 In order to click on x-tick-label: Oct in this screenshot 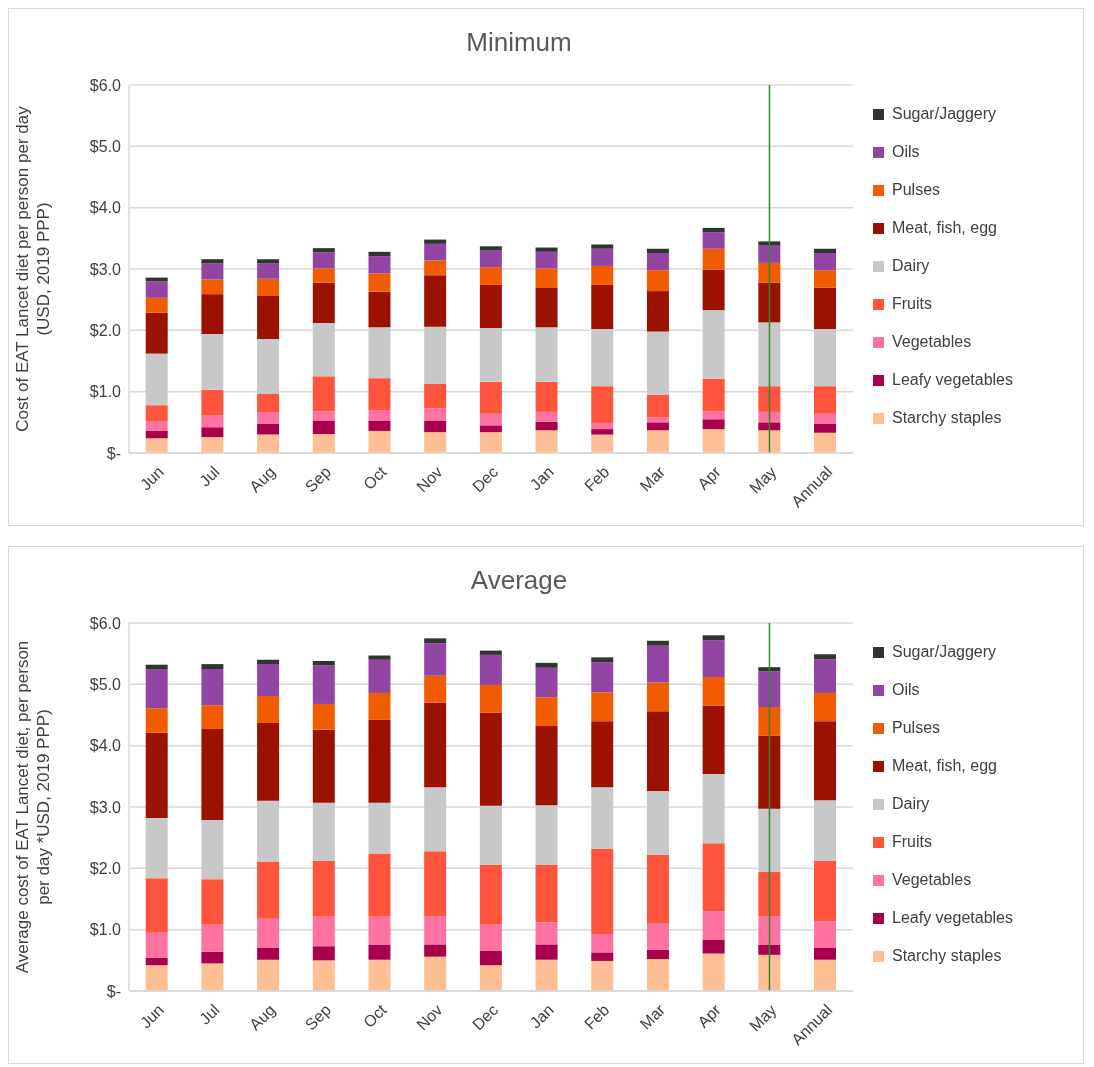, I will do `click(375, 1015)`.